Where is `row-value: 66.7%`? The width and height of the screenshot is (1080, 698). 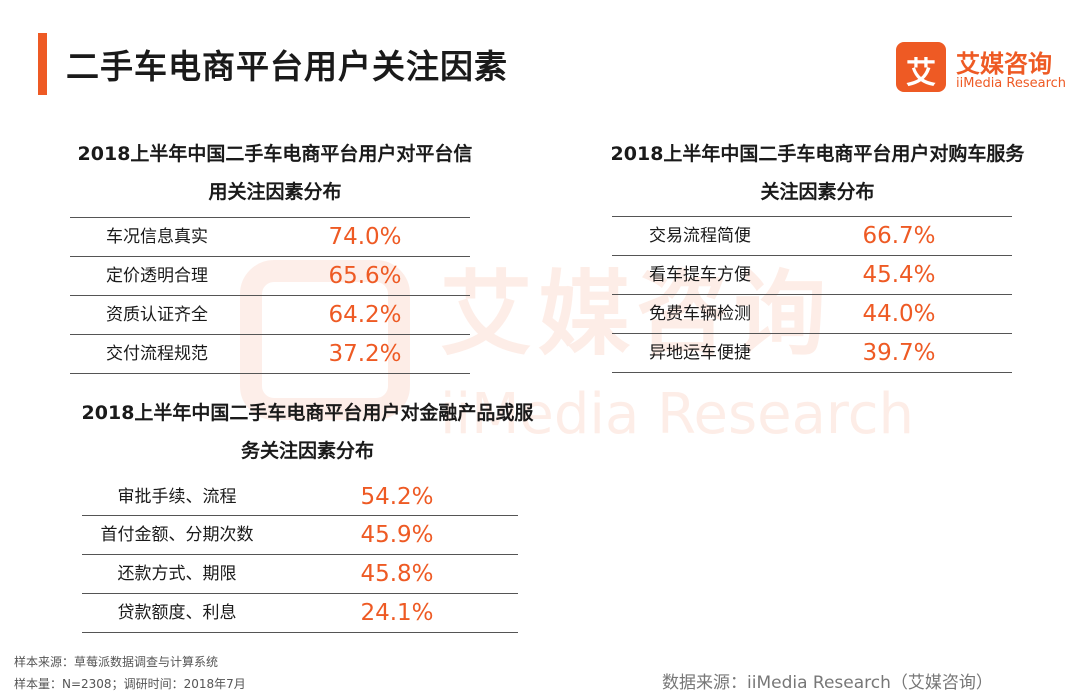
row-value: 66.7% is located at coordinates (899, 236).